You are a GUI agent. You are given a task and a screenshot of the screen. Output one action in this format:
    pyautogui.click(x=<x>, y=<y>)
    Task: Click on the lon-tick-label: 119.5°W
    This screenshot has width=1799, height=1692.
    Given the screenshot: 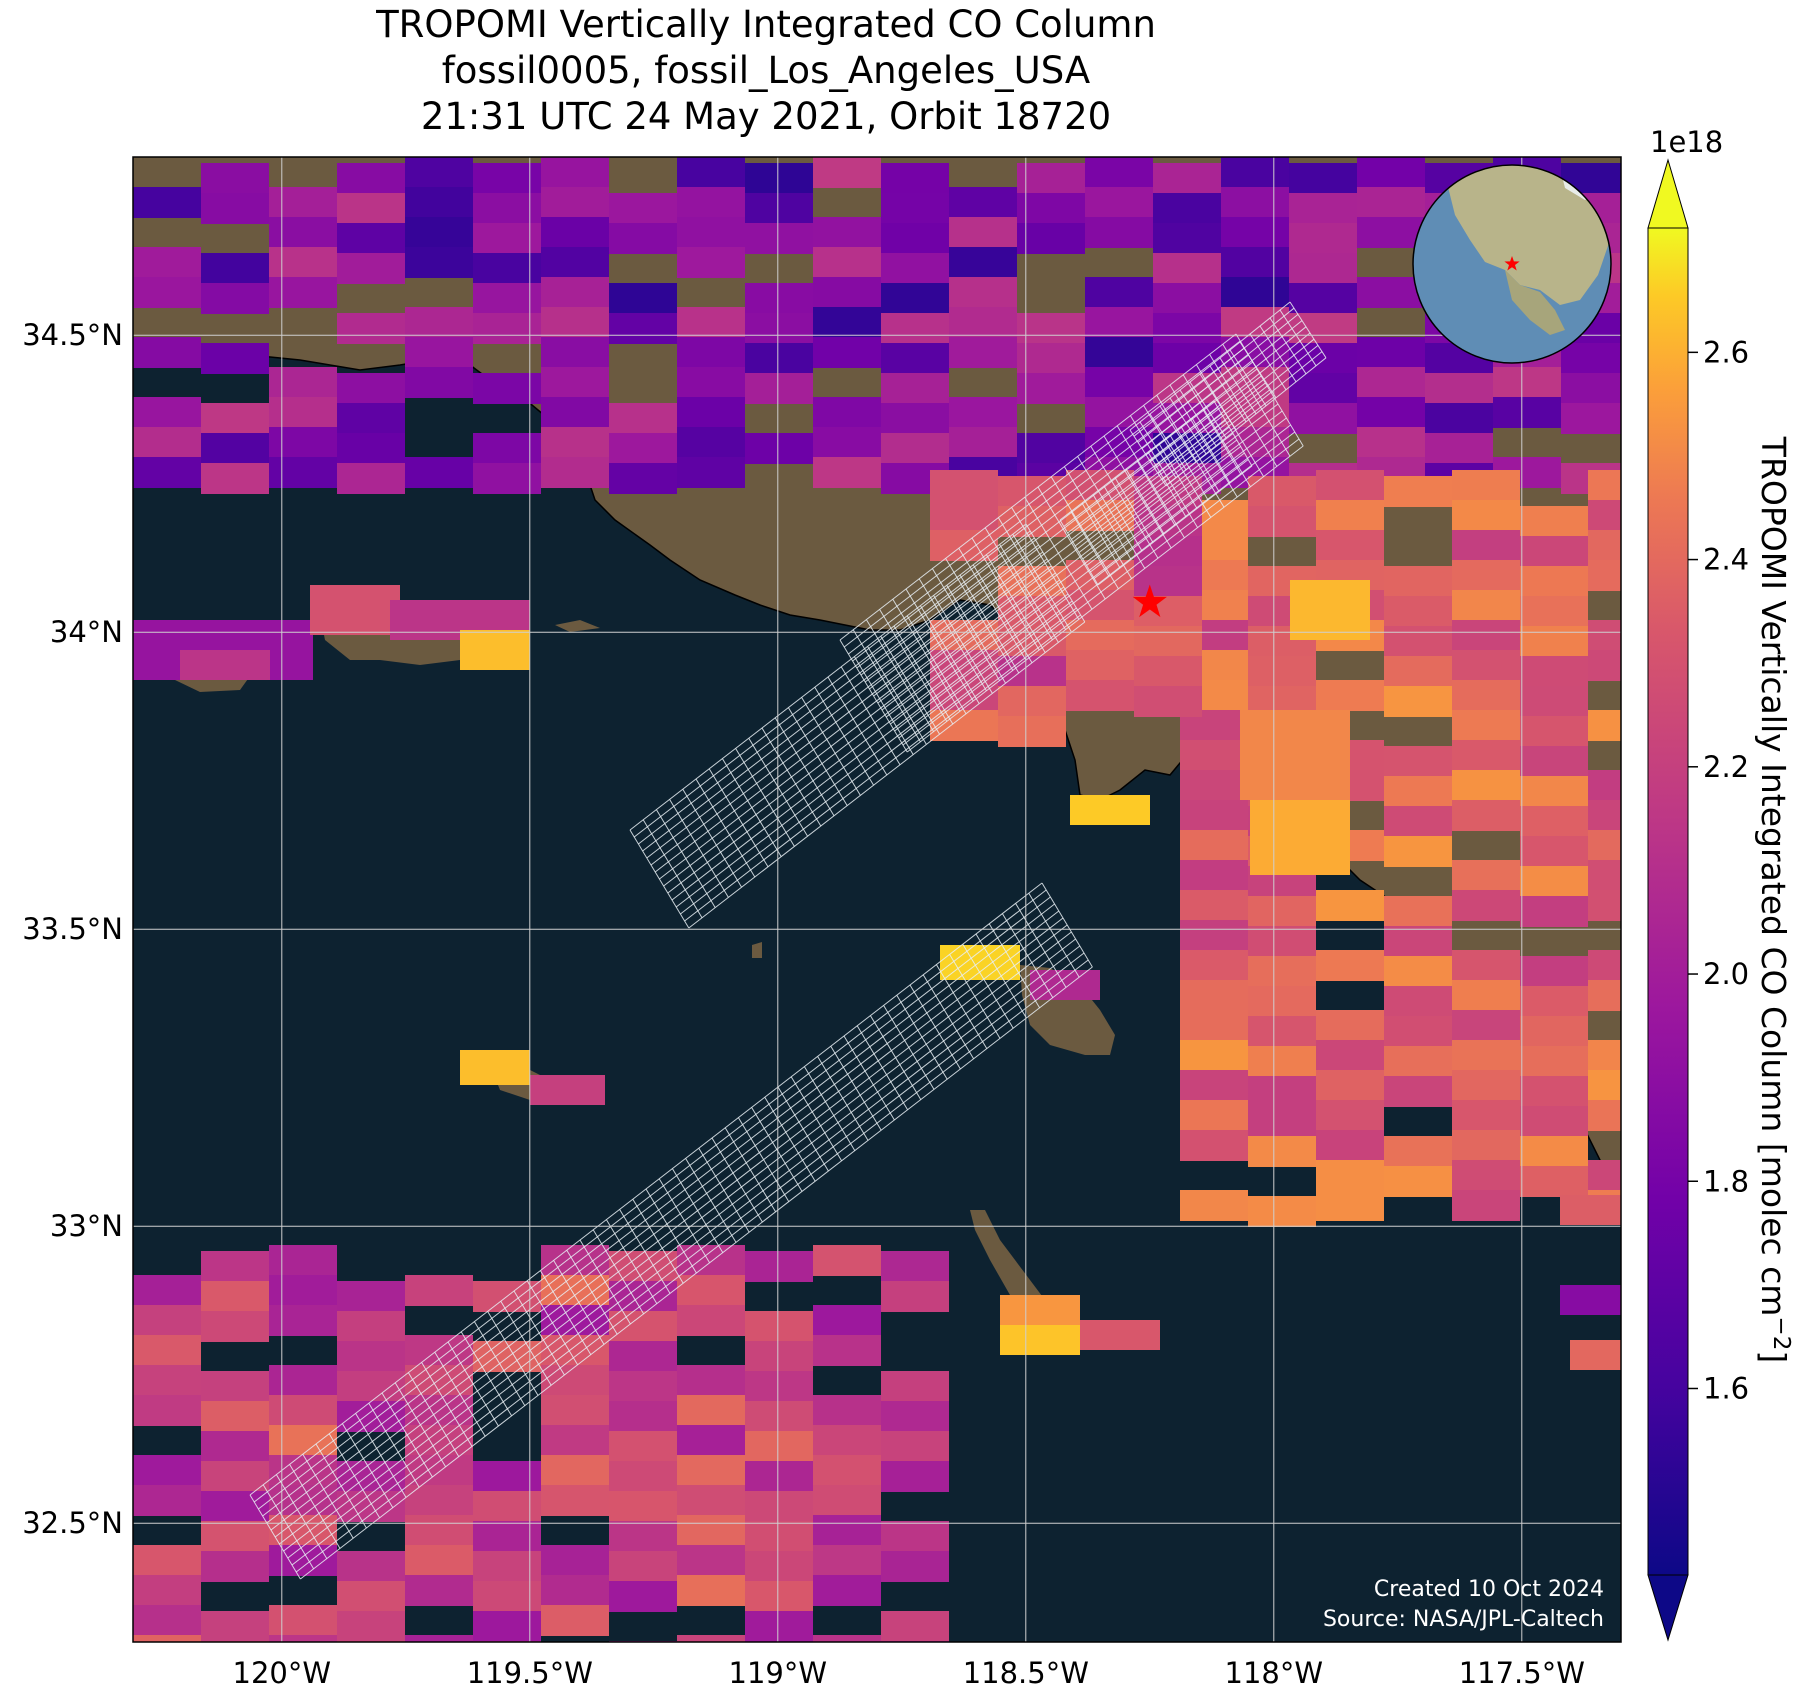 What is the action you would take?
    pyautogui.click(x=530, y=1673)
    